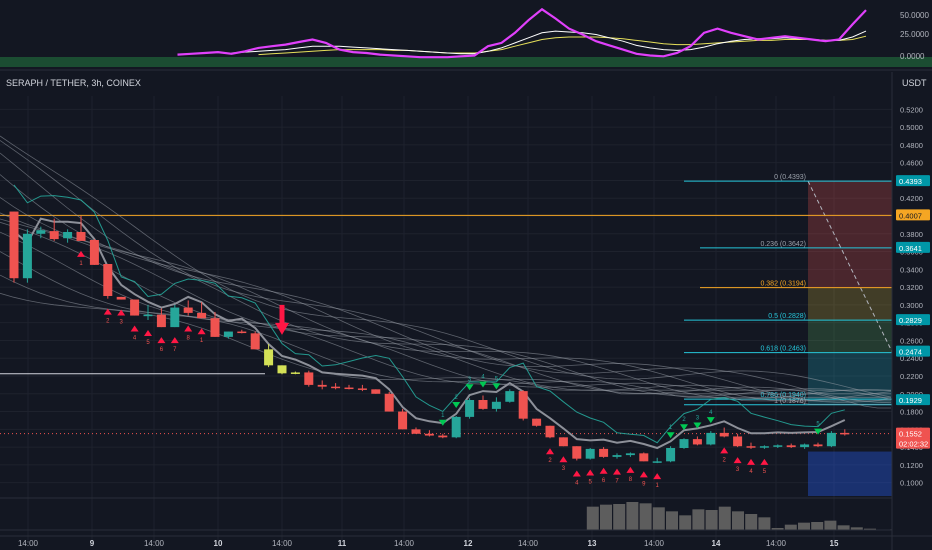  I want to click on rsi-pane: 50.0000 25.0000 0.0000, so click(466, 37).